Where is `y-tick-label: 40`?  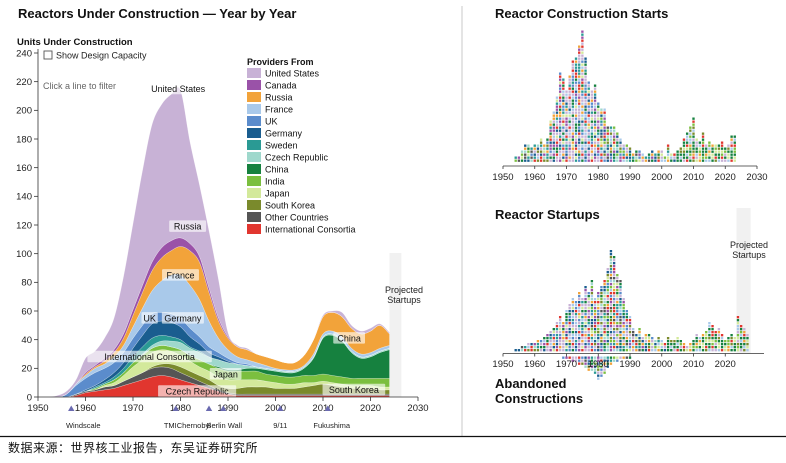
y-tick-label: 40 is located at coordinates (26, 340).